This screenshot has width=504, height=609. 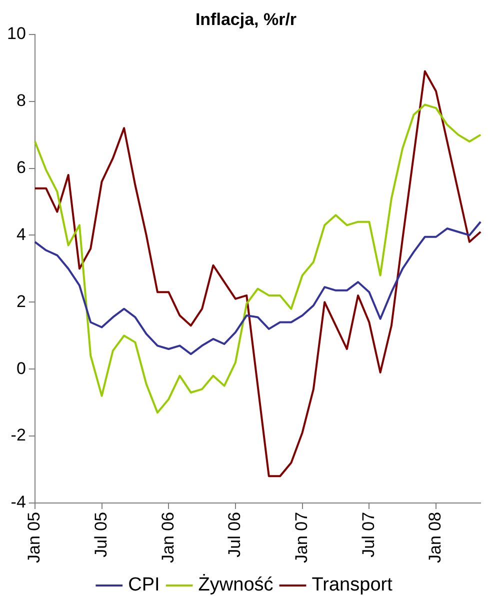 What do you see at coordinates (18, 435) in the screenshot?
I see `y-tick-label: -2` at bounding box center [18, 435].